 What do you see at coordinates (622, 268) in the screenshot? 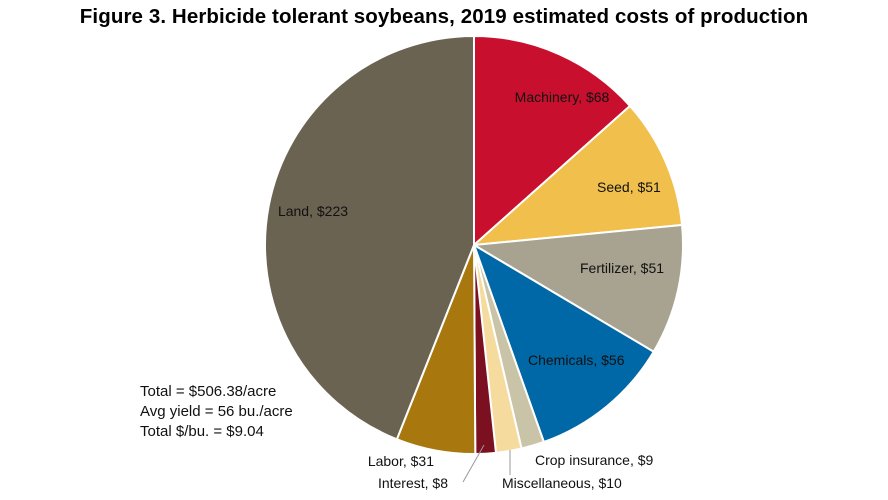
I see `label-fertilizer: Fertilizer, $51` at bounding box center [622, 268].